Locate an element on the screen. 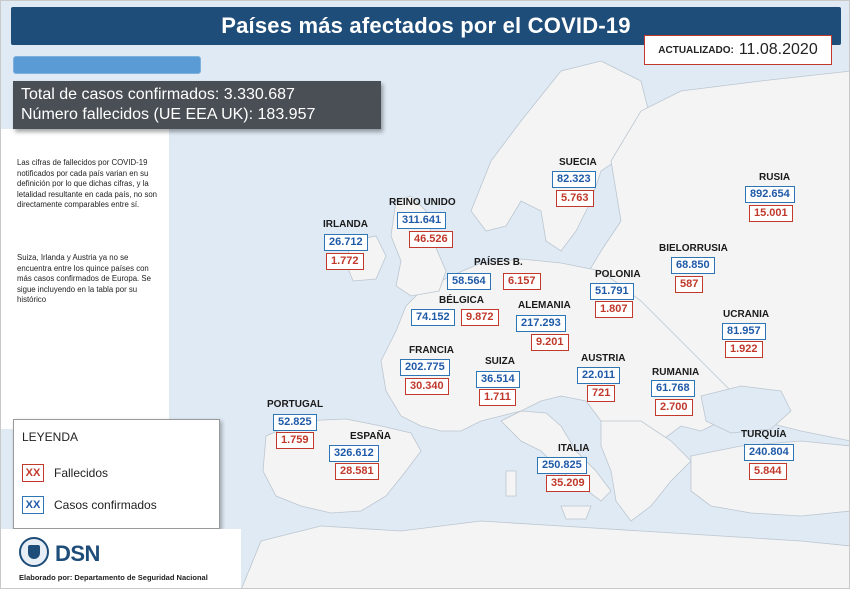 The width and height of the screenshot is (850, 589). deaths-espana: 28.581 is located at coordinates (357, 471).